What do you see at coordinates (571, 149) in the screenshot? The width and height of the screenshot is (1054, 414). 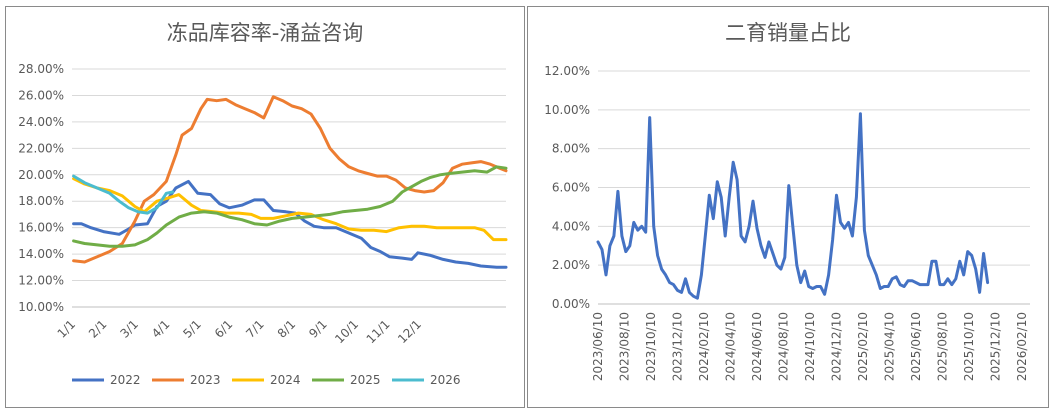 I see `y-tick-label: 8.00%` at bounding box center [571, 149].